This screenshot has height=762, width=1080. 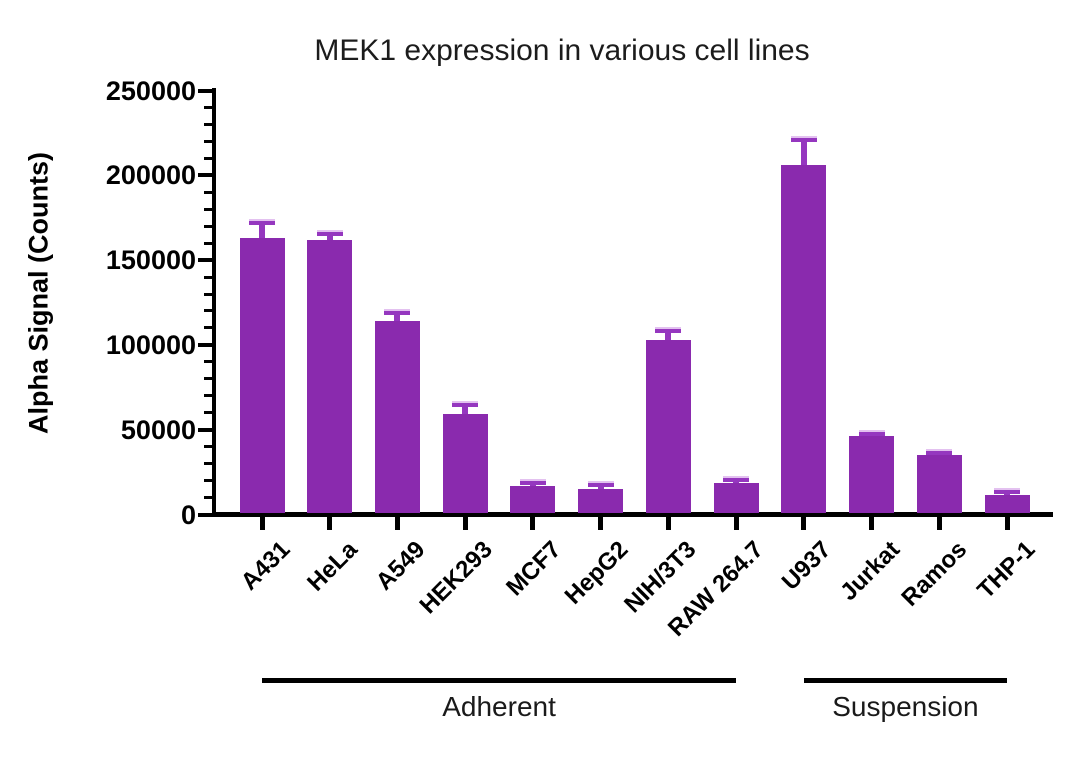 What do you see at coordinates (150, 260) in the screenshot?
I see `y-tick-label: 150000` at bounding box center [150, 260].